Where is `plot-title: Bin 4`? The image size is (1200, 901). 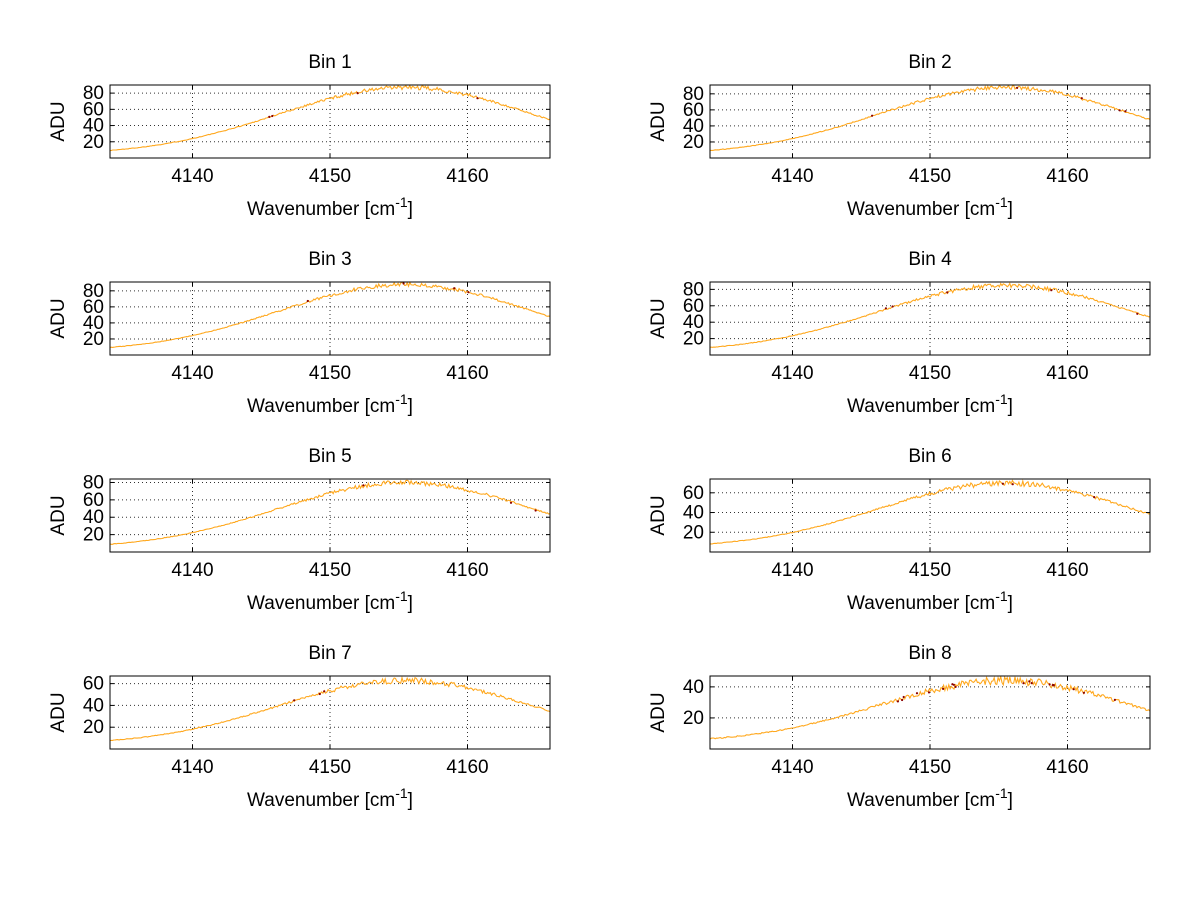 plot-title: Bin 4 is located at coordinates (930, 259).